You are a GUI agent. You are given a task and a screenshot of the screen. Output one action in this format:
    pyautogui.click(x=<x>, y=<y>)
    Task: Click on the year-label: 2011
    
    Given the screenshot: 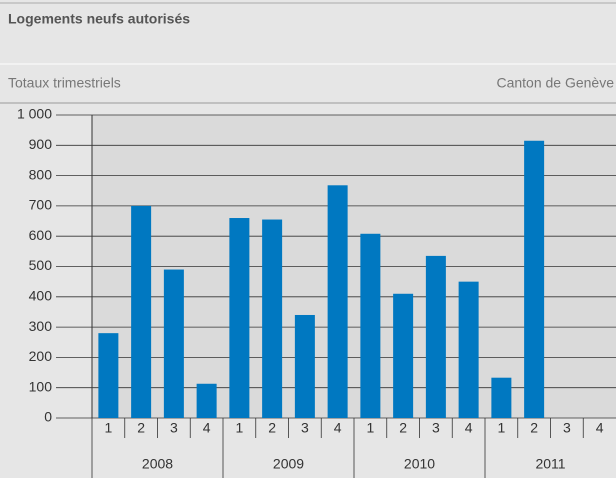 What is the action you would take?
    pyautogui.click(x=550, y=464)
    